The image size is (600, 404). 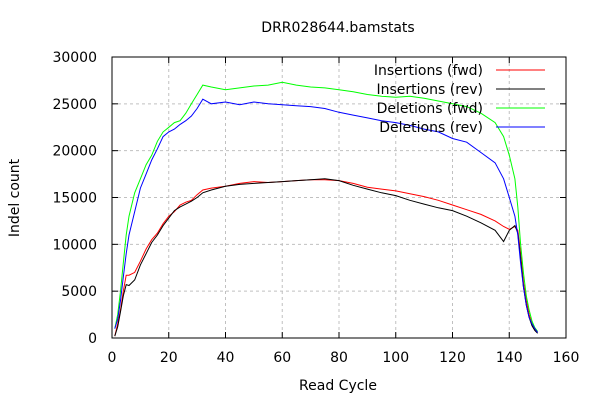 I want to click on x-tick-label: 140, so click(x=509, y=358).